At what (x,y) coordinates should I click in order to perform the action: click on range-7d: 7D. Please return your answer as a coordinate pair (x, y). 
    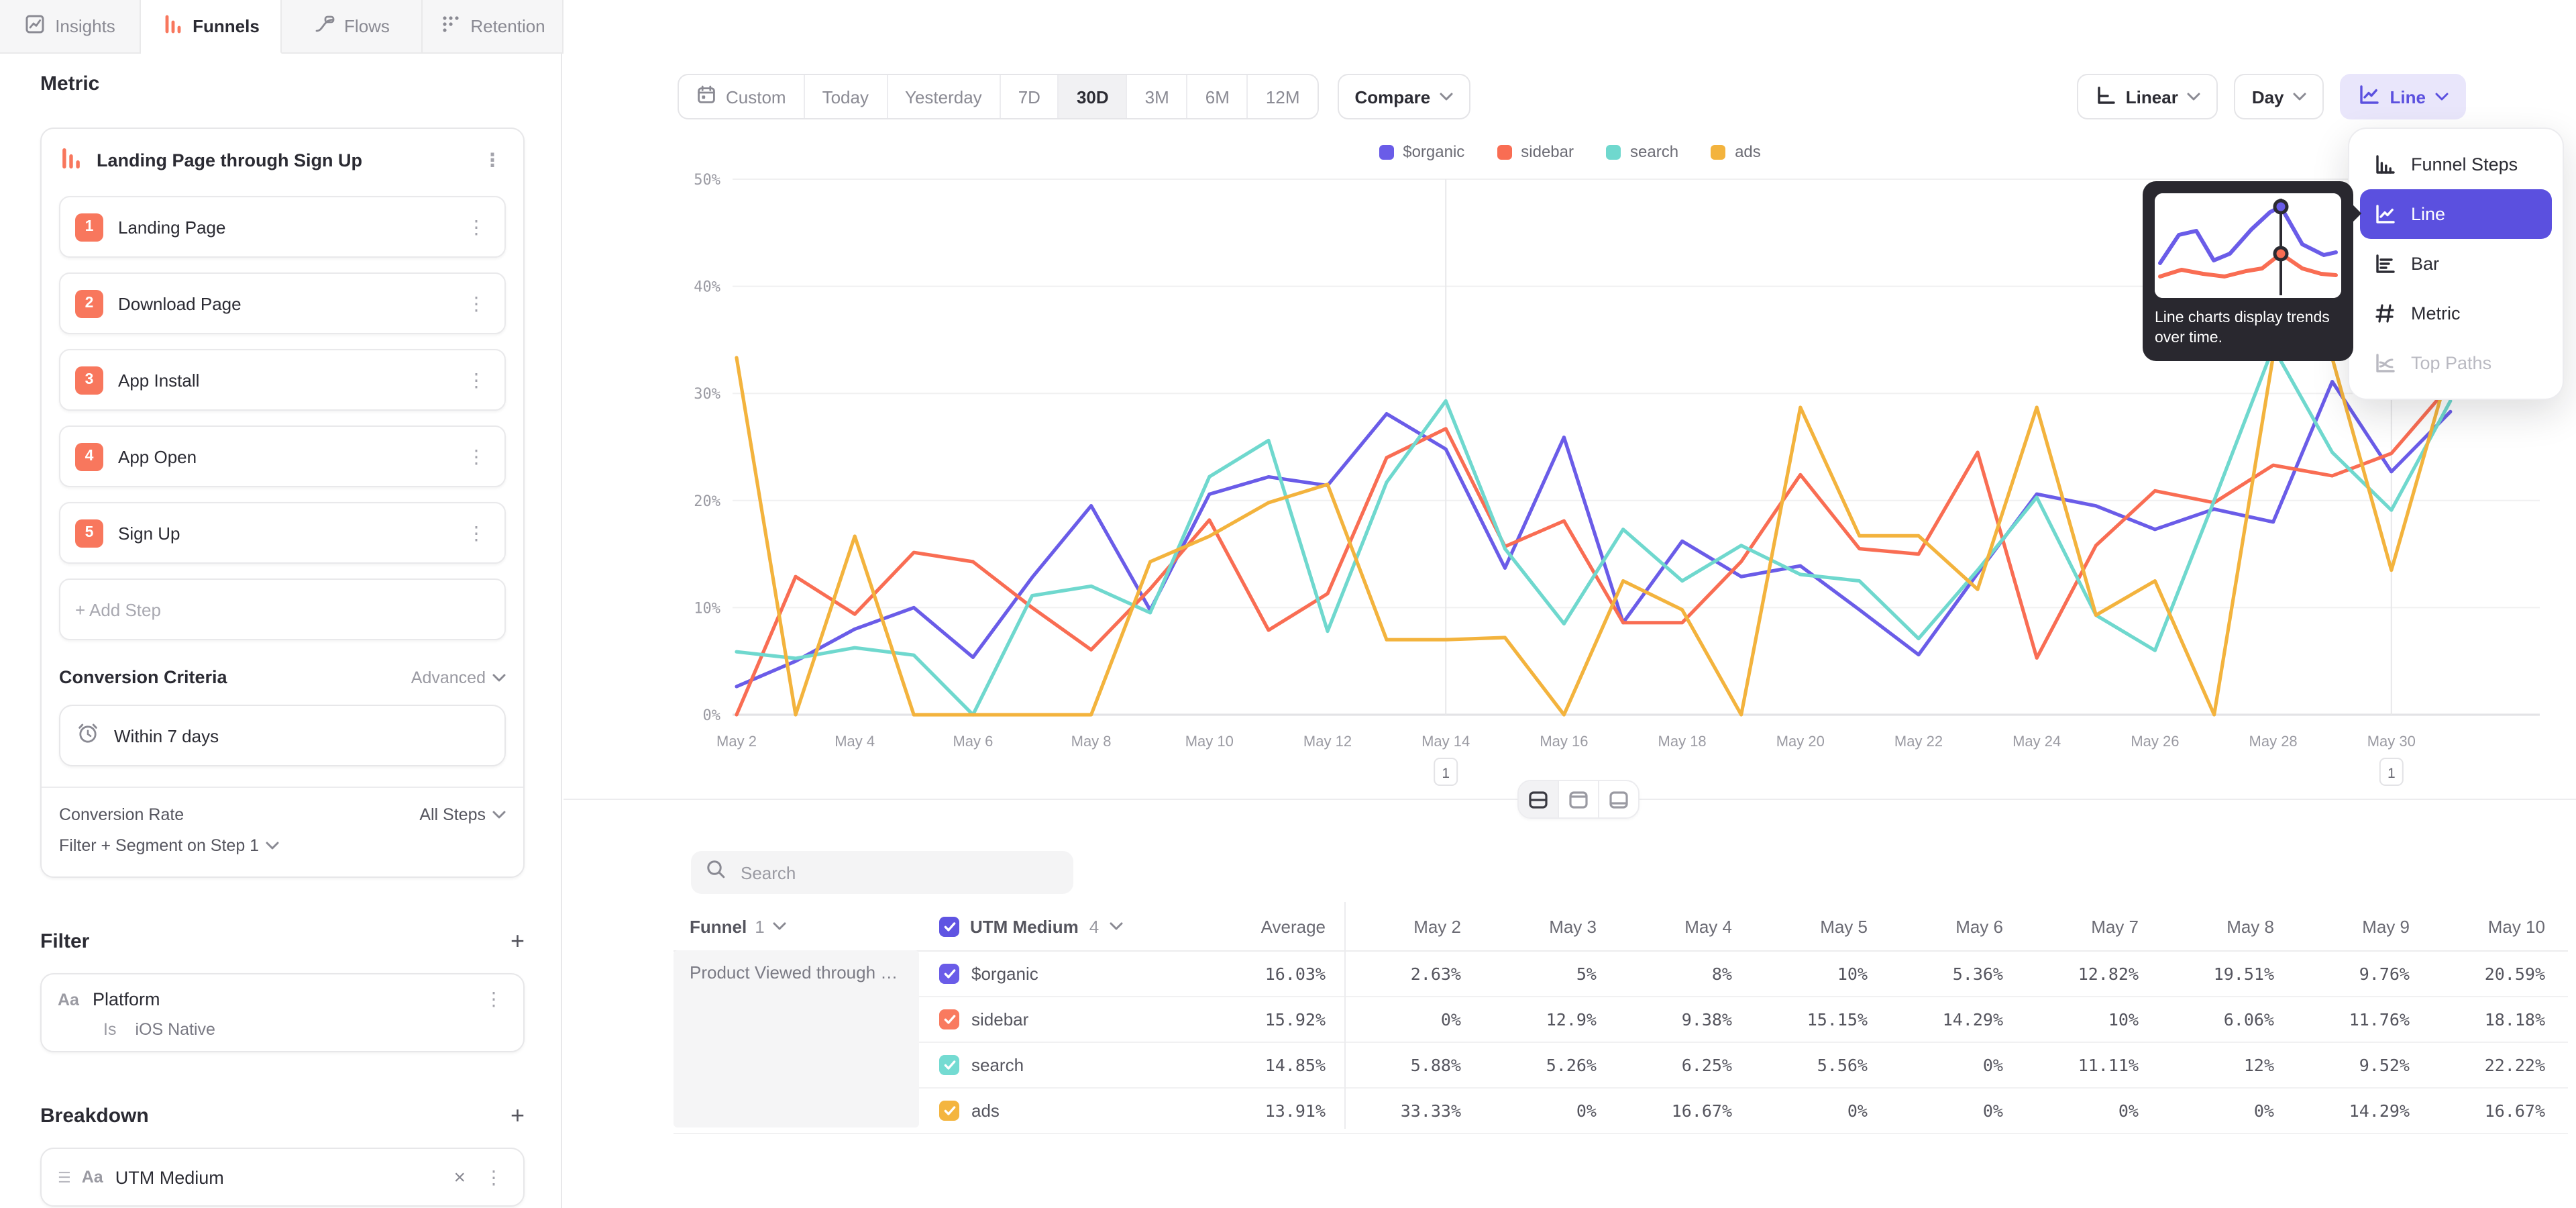
    Looking at the image, I should click on (1030, 96).